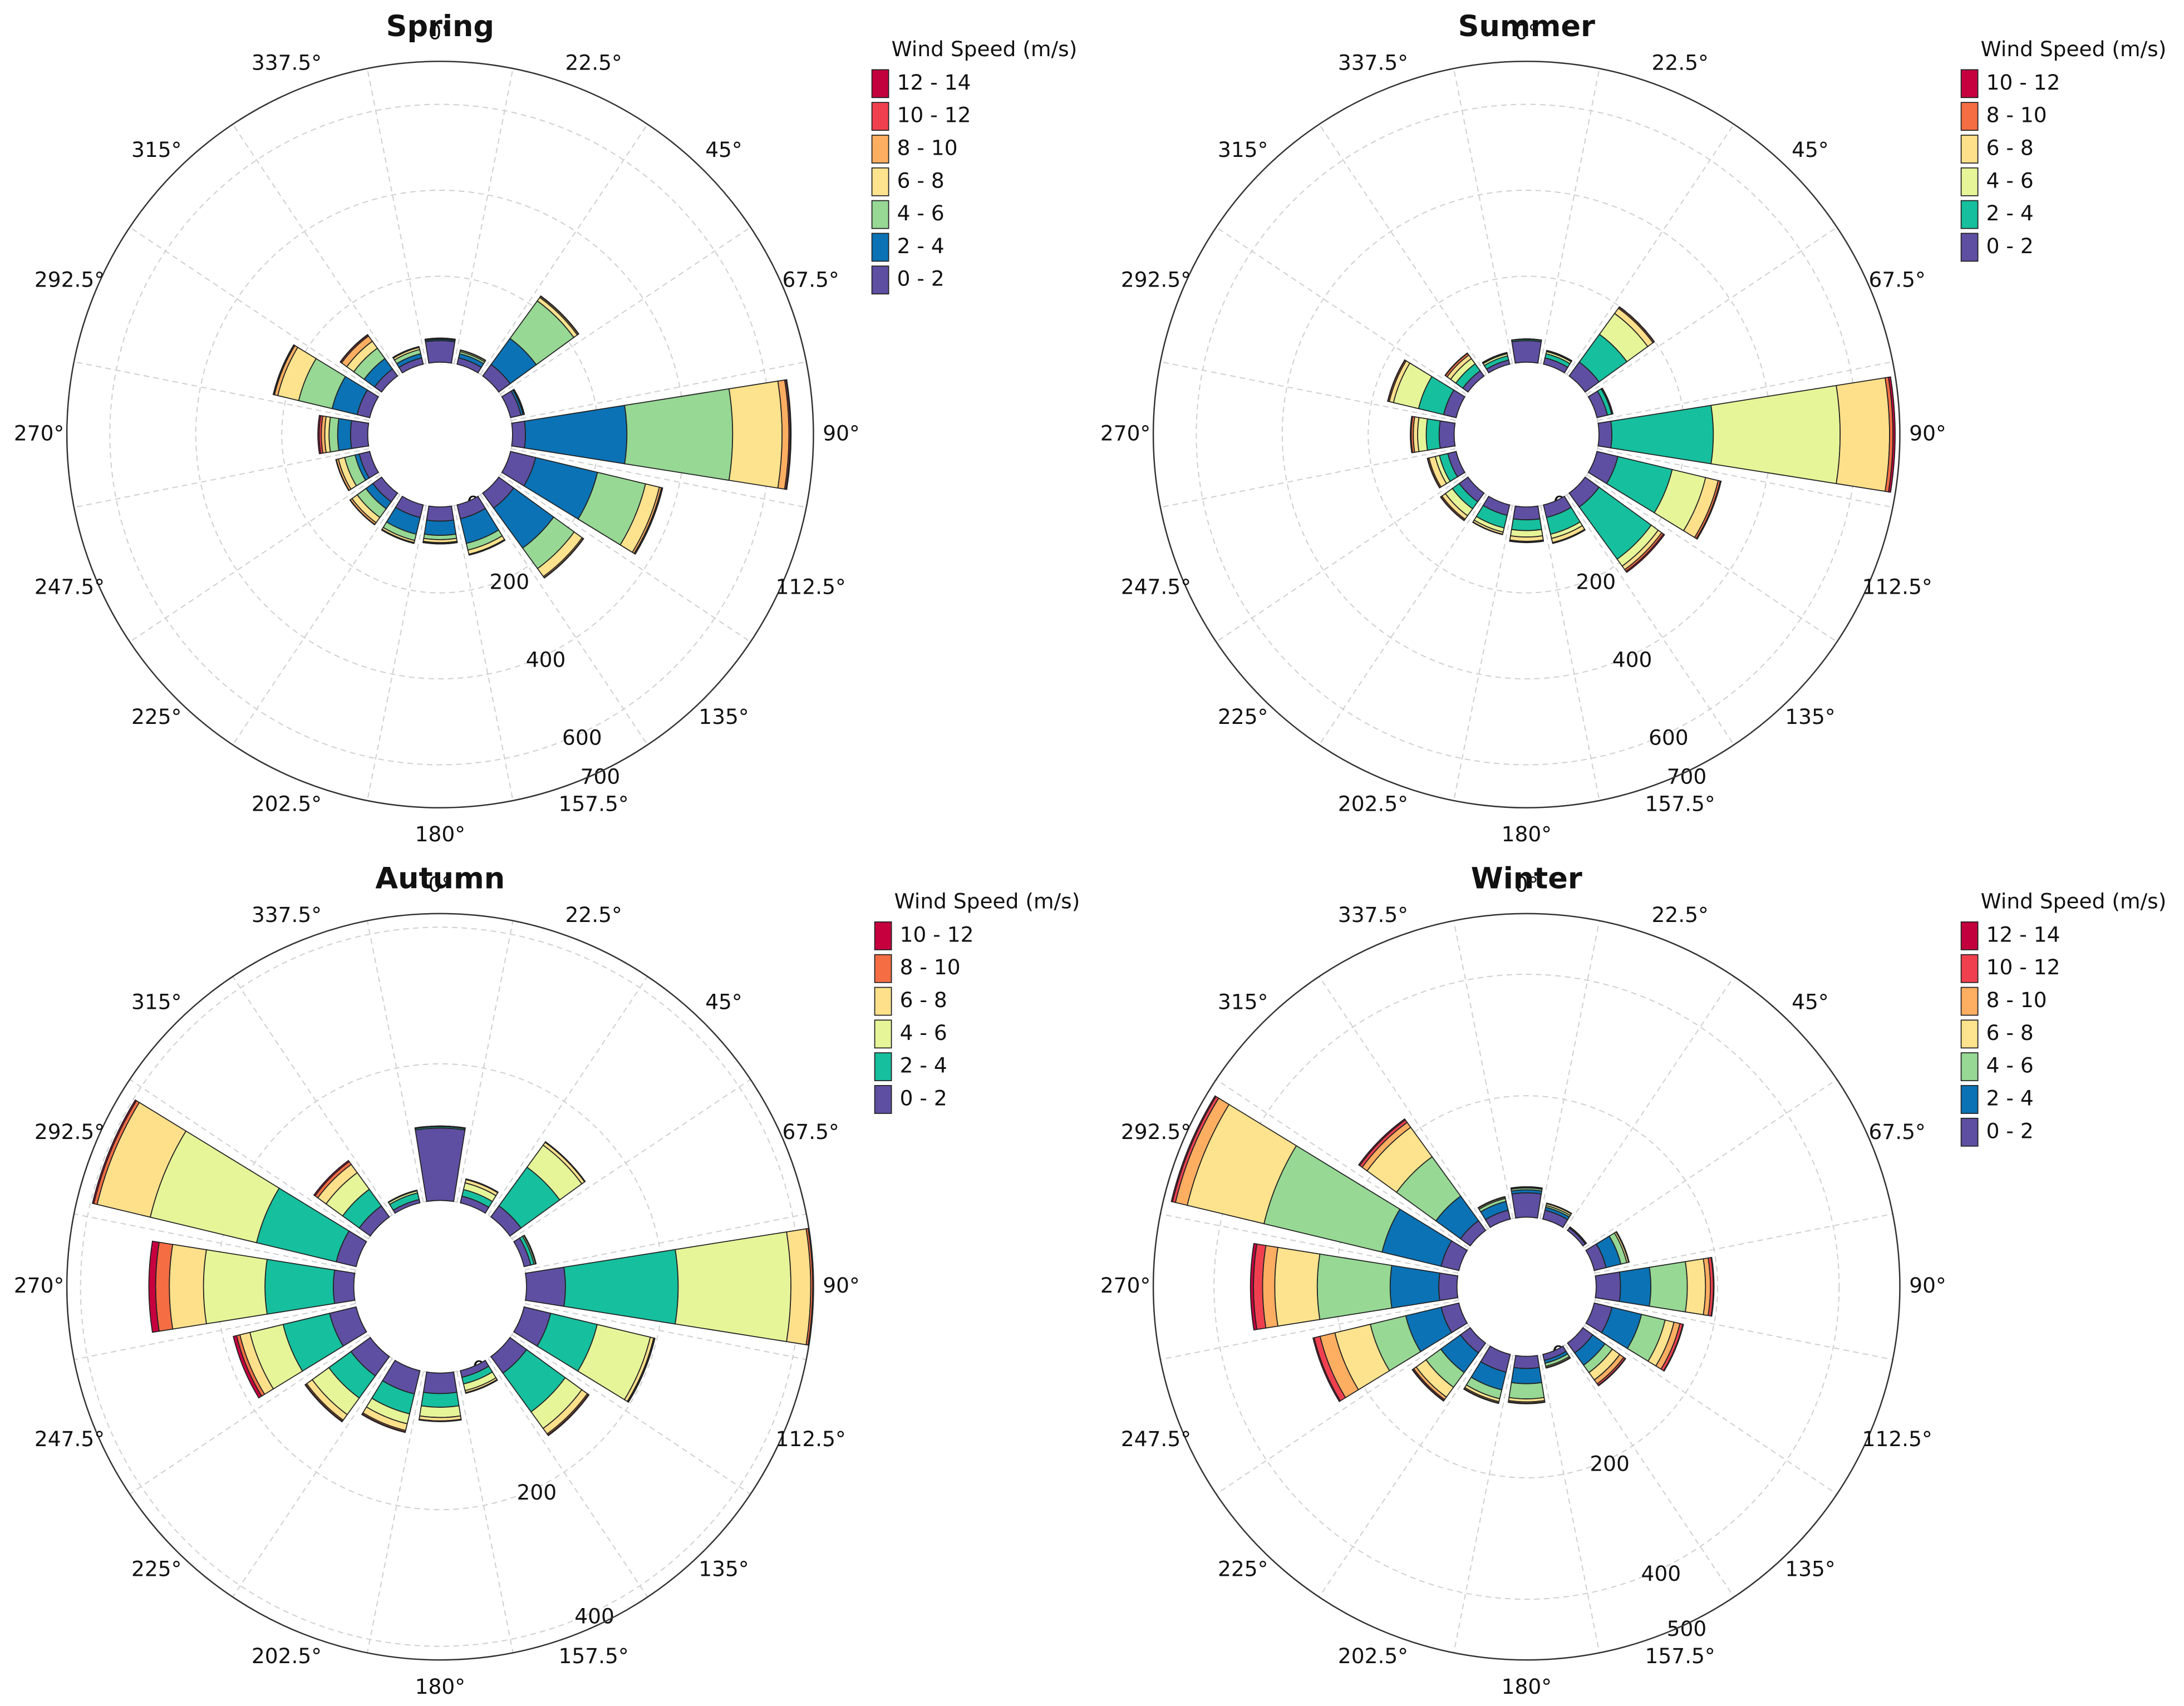  Describe the element at coordinates (39, 1285) in the screenshot. I see `direction-label: 270°` at that location.